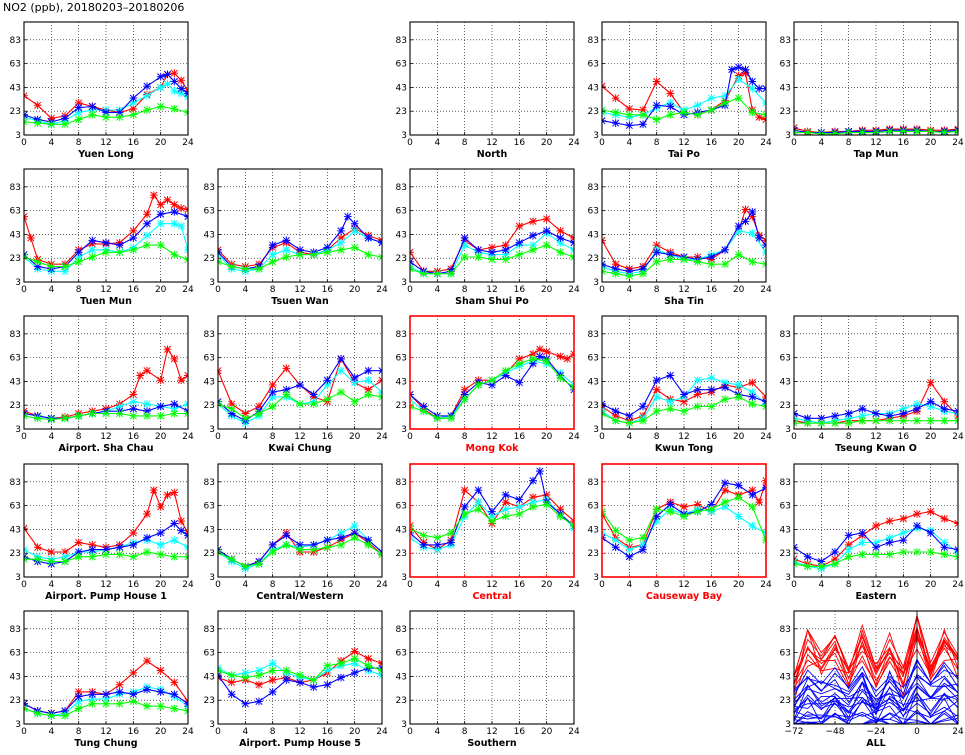 Image resolution: width=965 pixels, height=755 pixels. What do you see at coordinates (299, 448) in the screenshot?
I see `panel-title: Kwai Chung` at bounding box center [299, 448].